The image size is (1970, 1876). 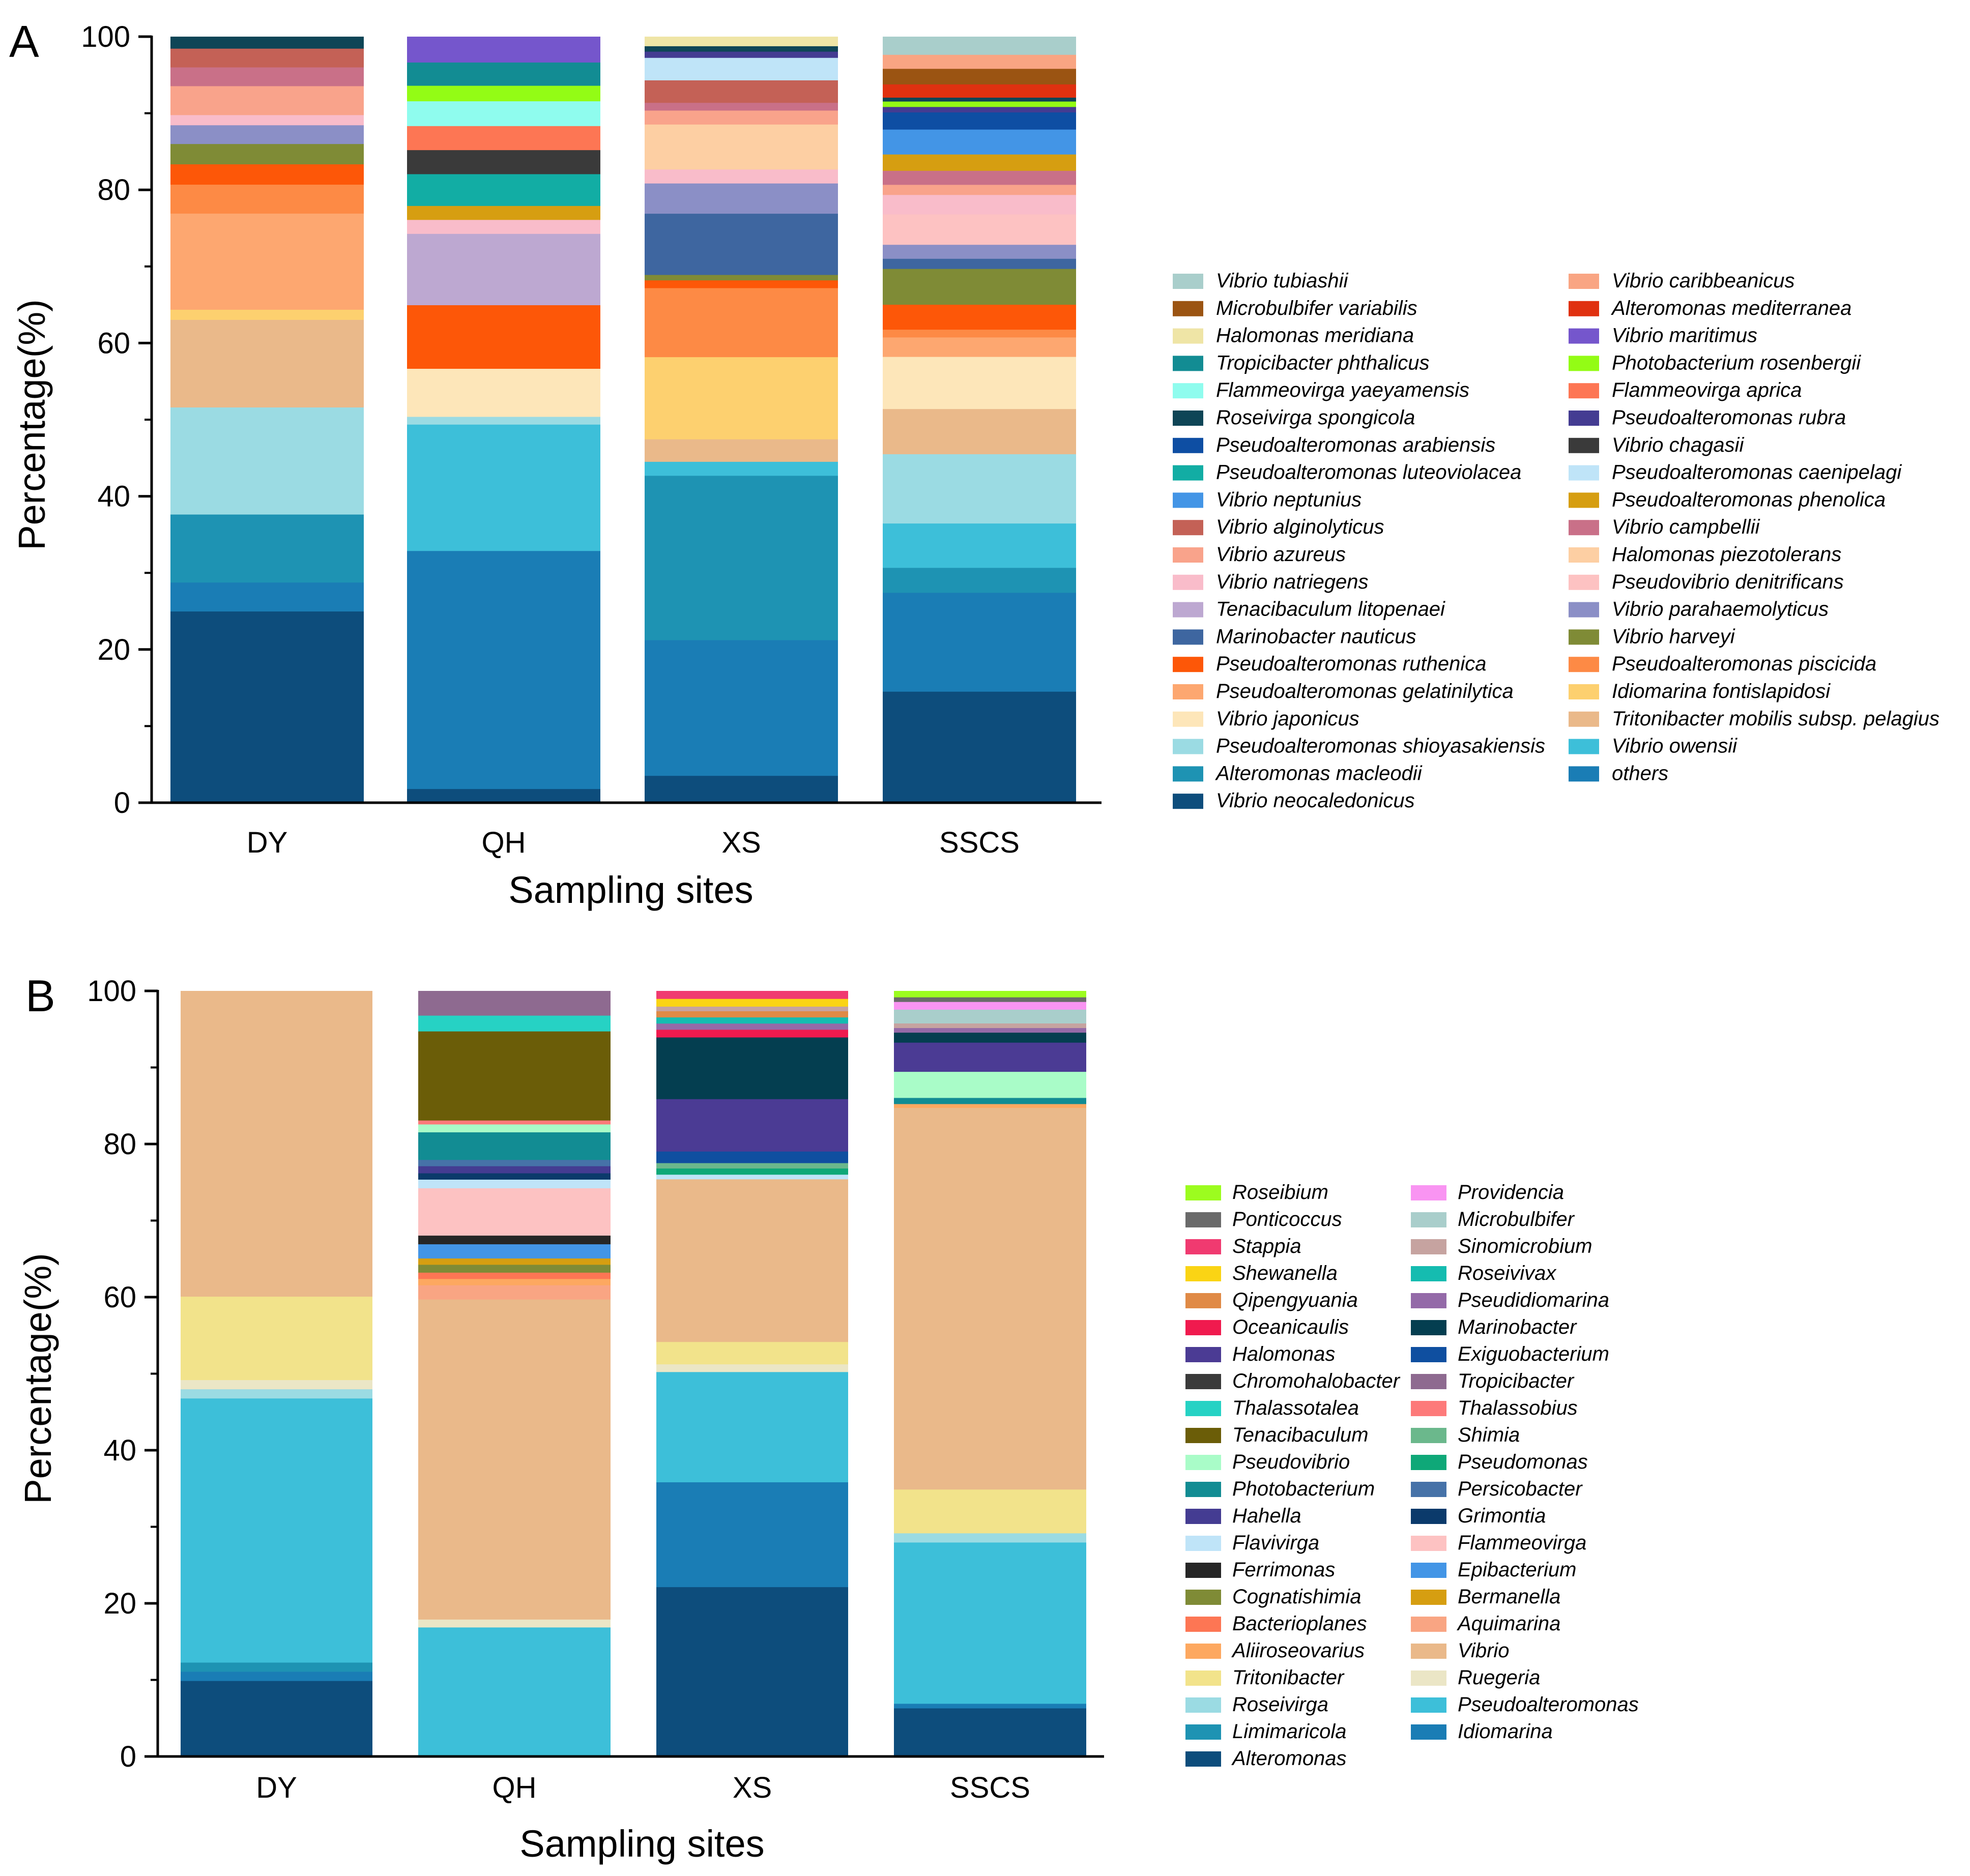 I want to click on legend-swatch-bacterioplanes, so click(x=1203, y=1624).